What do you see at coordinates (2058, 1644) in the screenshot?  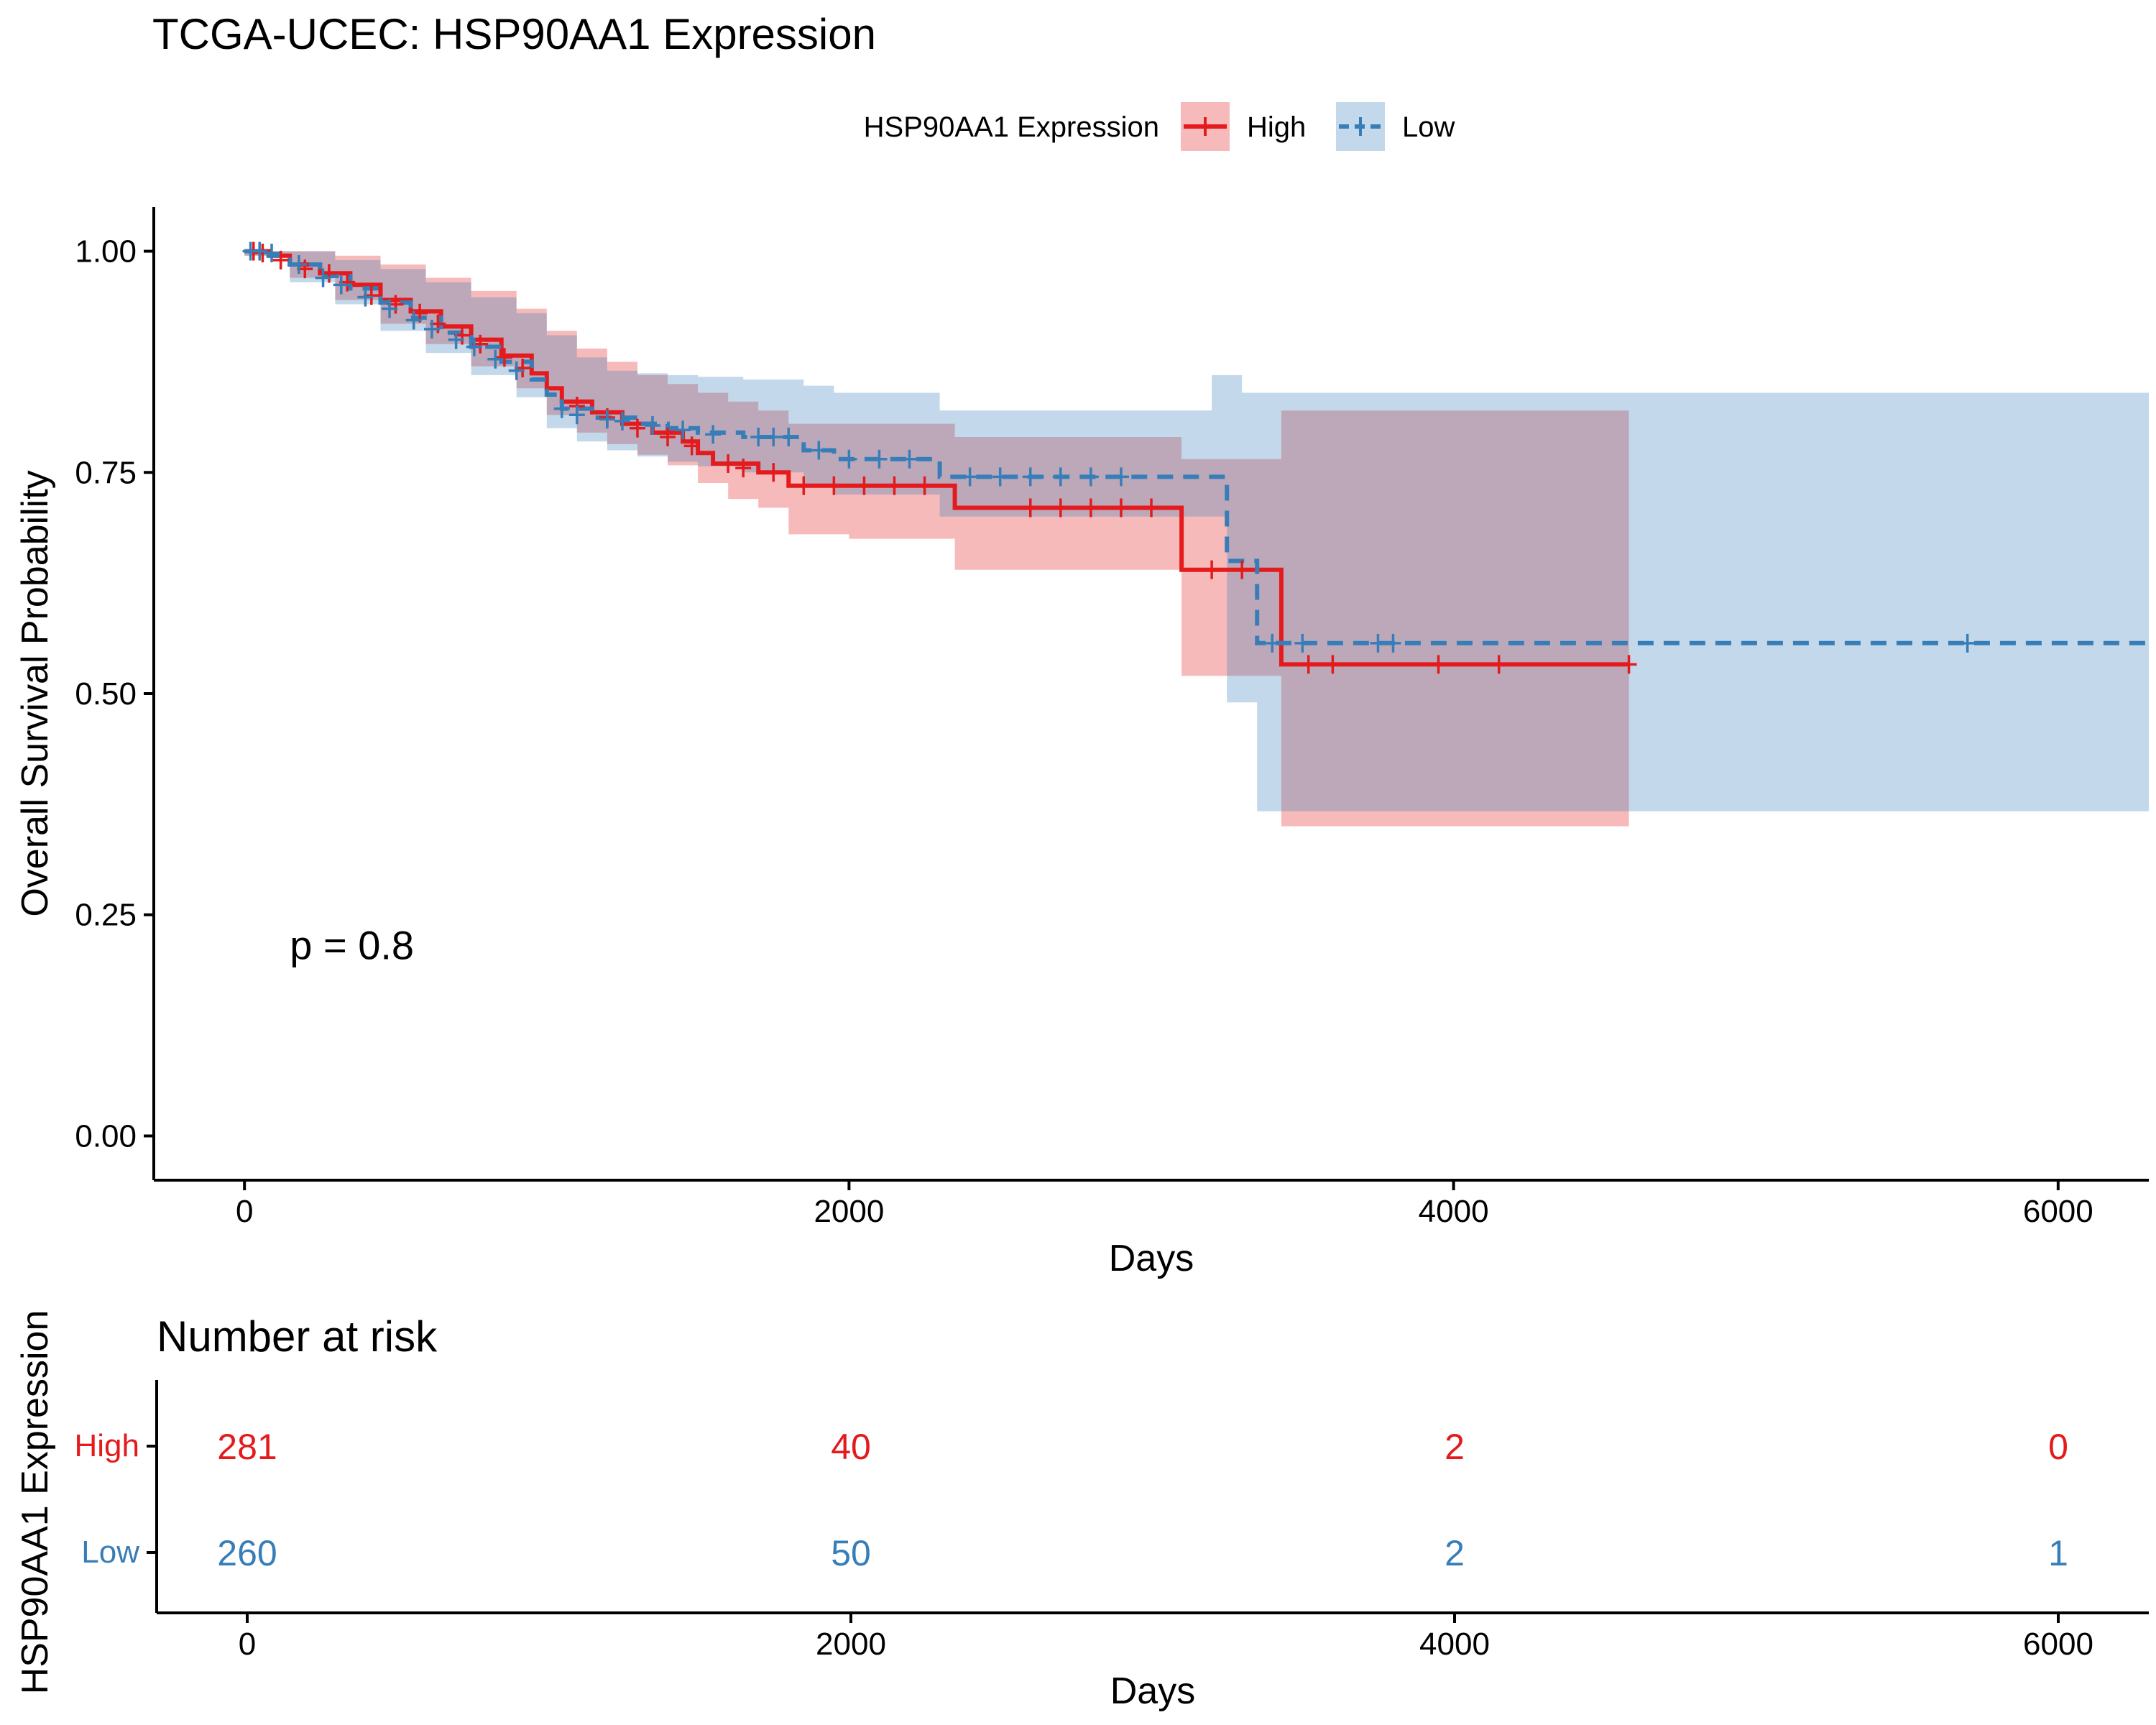 I see `risk-x-tick-label: 6000` at bounding box center [2058, 1644].